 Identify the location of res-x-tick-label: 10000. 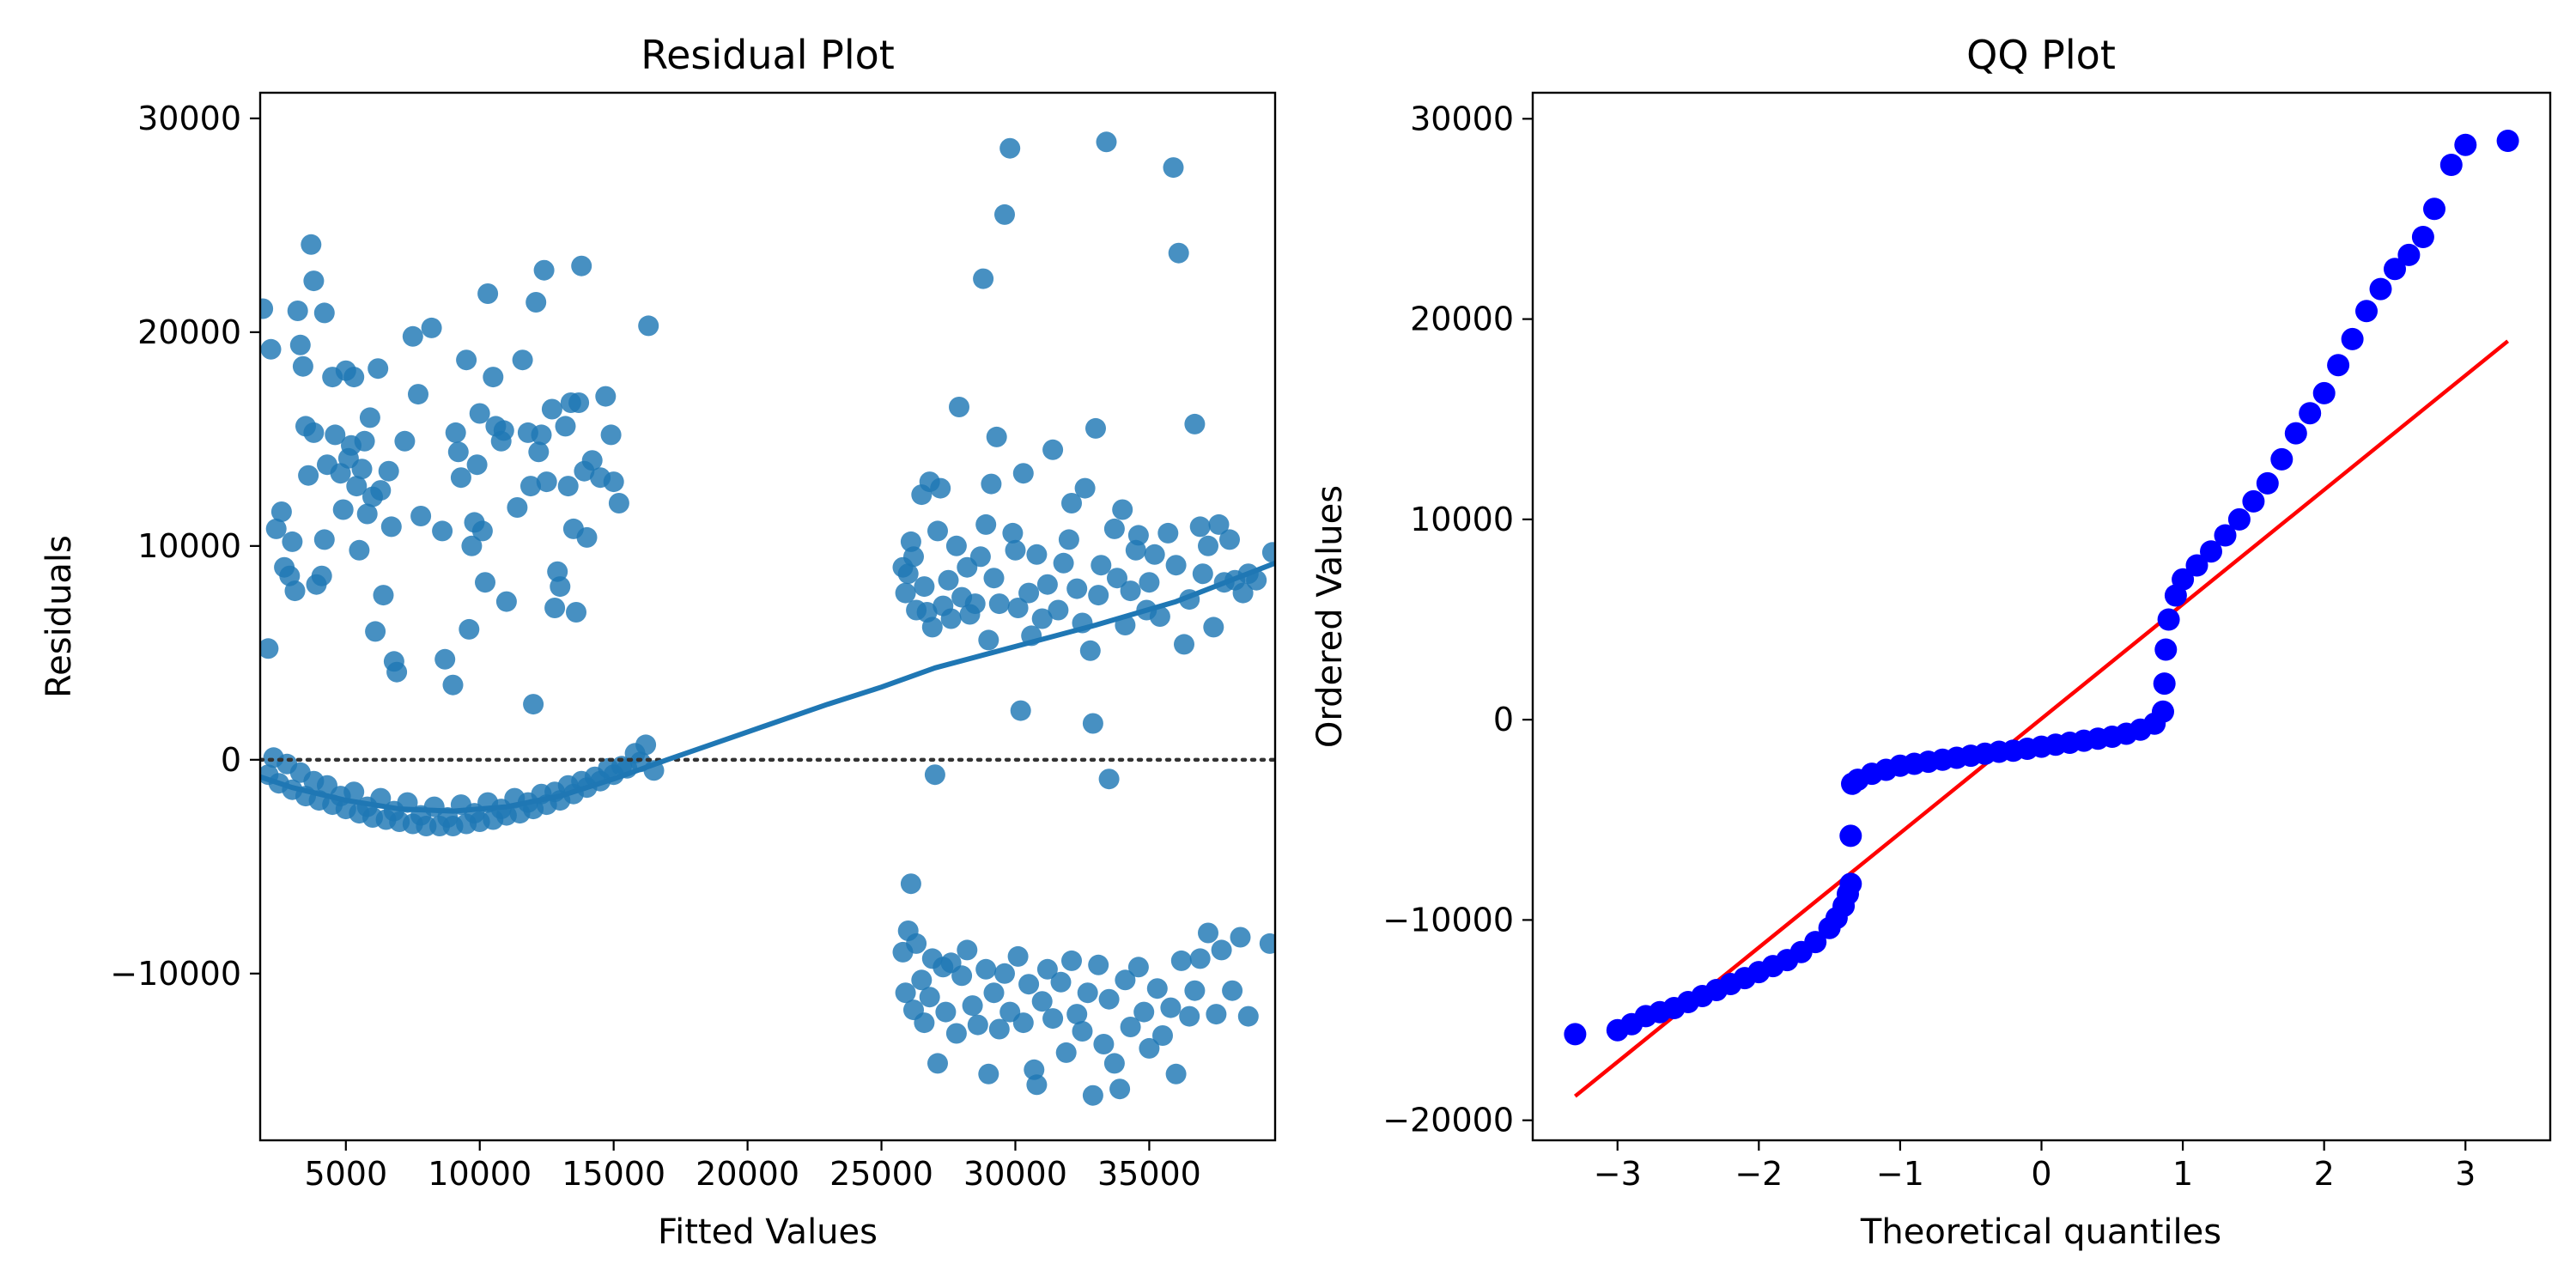
(480, 1174).